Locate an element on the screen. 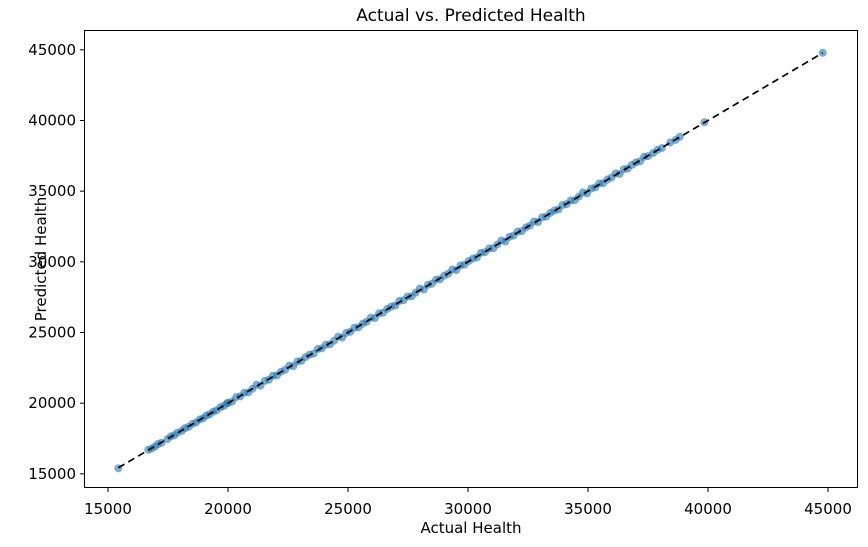 The width and height of the screenshot is (868, 547). y-tick-label: 45000 is located at coordinates (52, 50).